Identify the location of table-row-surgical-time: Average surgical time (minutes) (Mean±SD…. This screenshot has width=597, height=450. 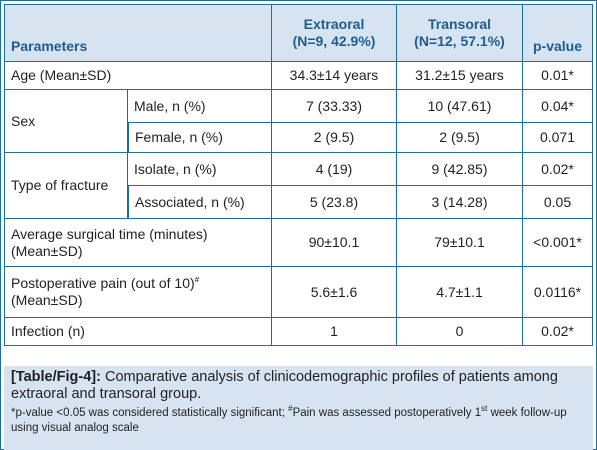
(298, 243).